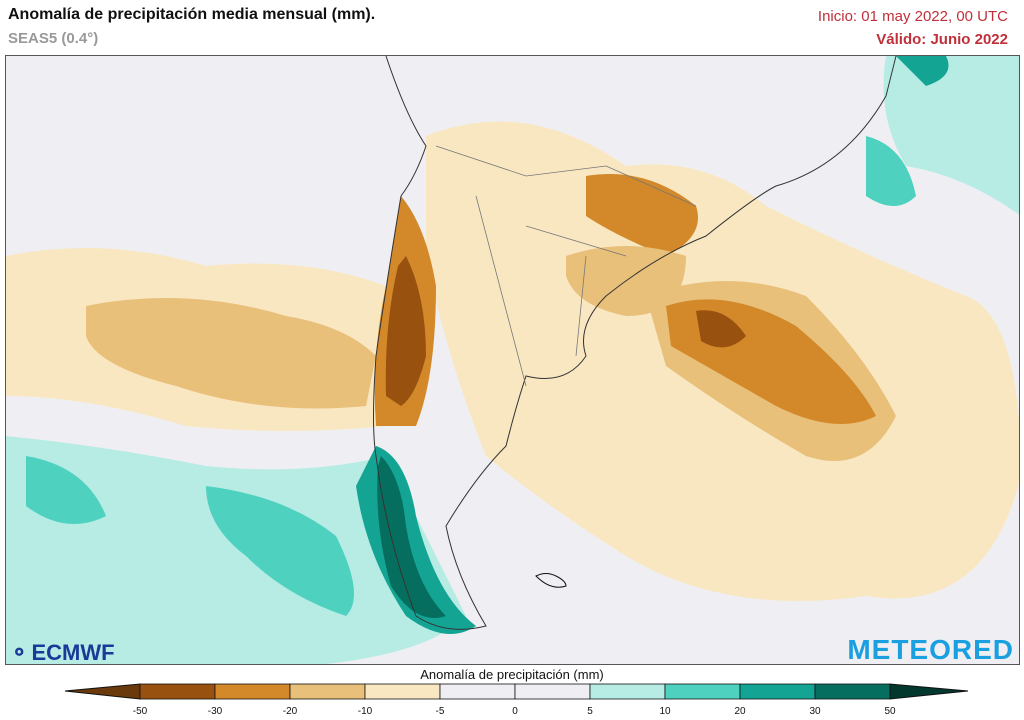  Describe the element at coordinates (890, 711) in the screenshot. I see `colorbar-tick-label: 50` at that location.